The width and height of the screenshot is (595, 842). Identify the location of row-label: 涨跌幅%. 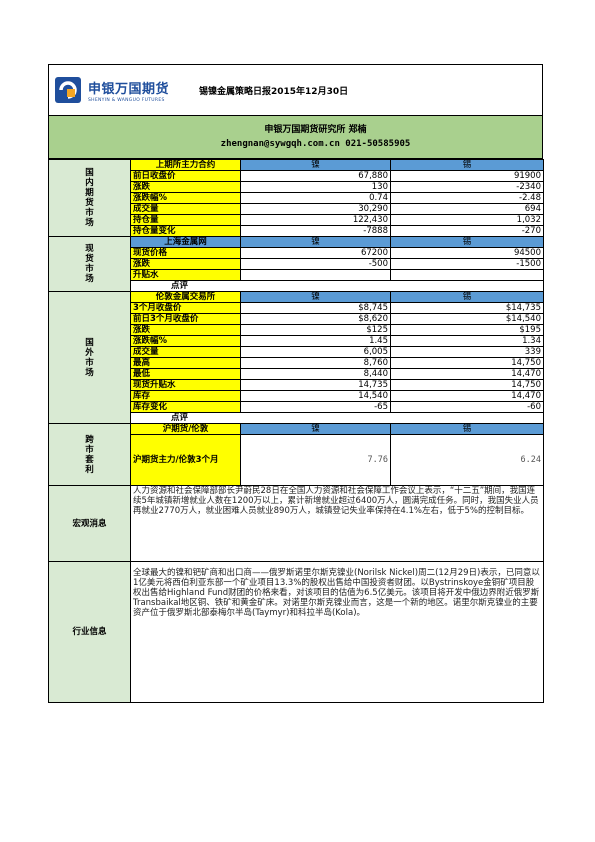
(185, 198).